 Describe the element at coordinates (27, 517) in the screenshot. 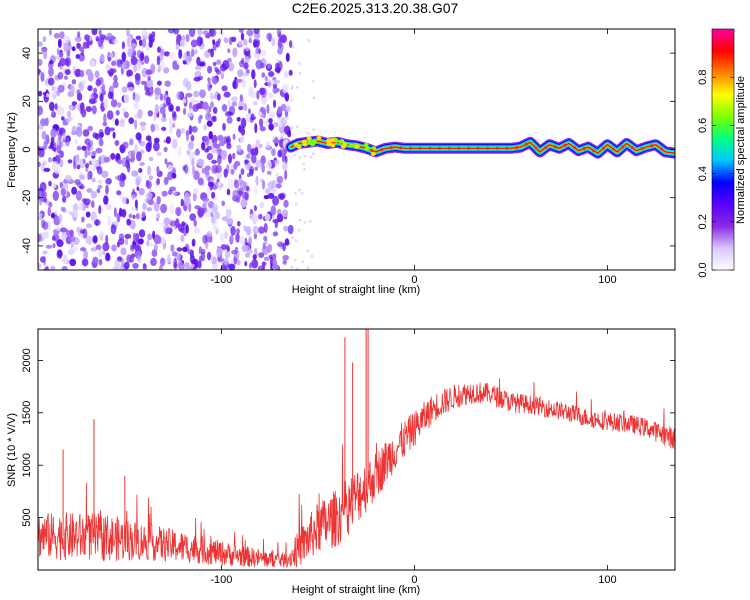

I see `y-tick-label: 500` at that location.